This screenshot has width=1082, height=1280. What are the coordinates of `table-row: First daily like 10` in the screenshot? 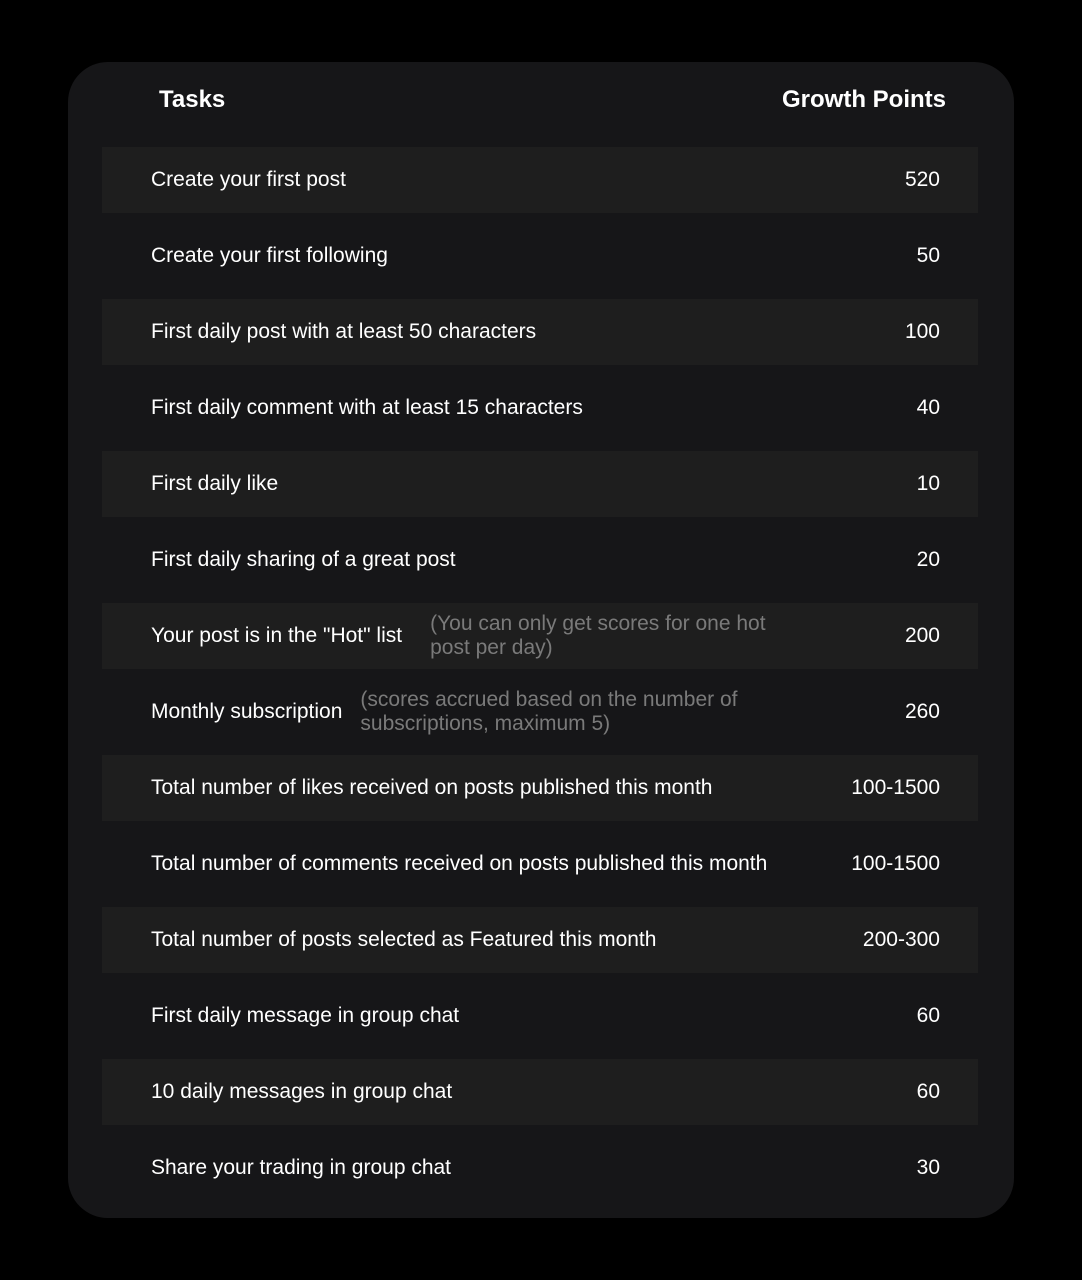 It's located at (540, 484).